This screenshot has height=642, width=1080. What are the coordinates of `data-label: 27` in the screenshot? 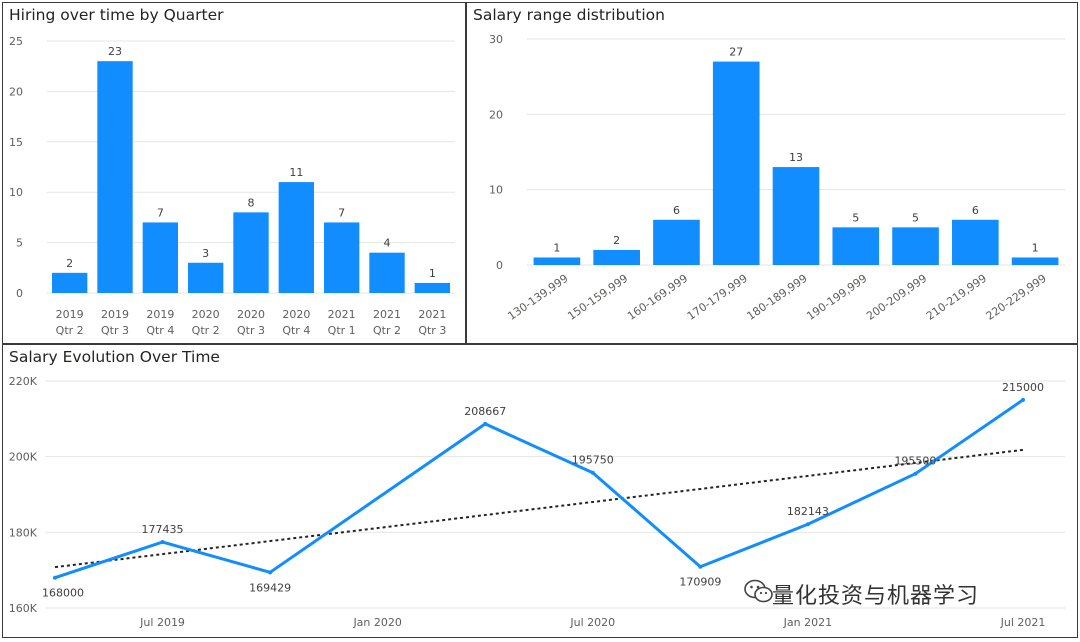 It's located at (736, 52).